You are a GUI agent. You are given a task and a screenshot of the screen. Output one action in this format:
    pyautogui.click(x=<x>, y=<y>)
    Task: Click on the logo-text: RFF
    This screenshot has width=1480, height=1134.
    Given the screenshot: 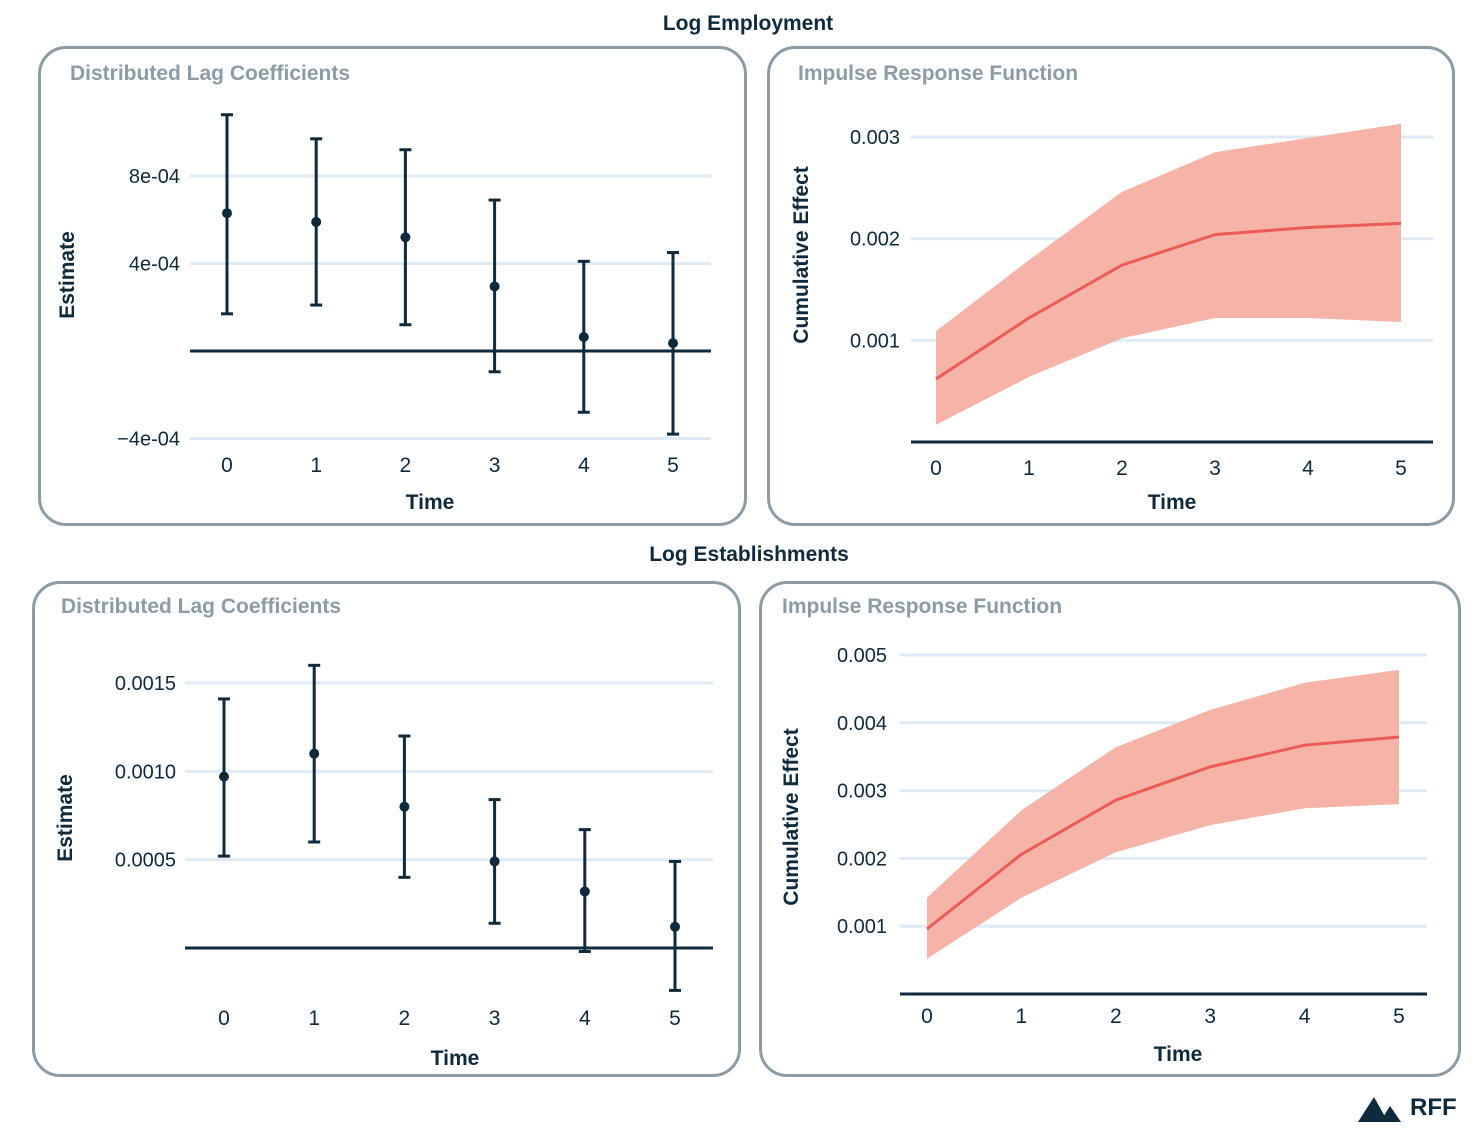 What is the action you would take?
    pyautogui.click(x=1433, y=1107)
    